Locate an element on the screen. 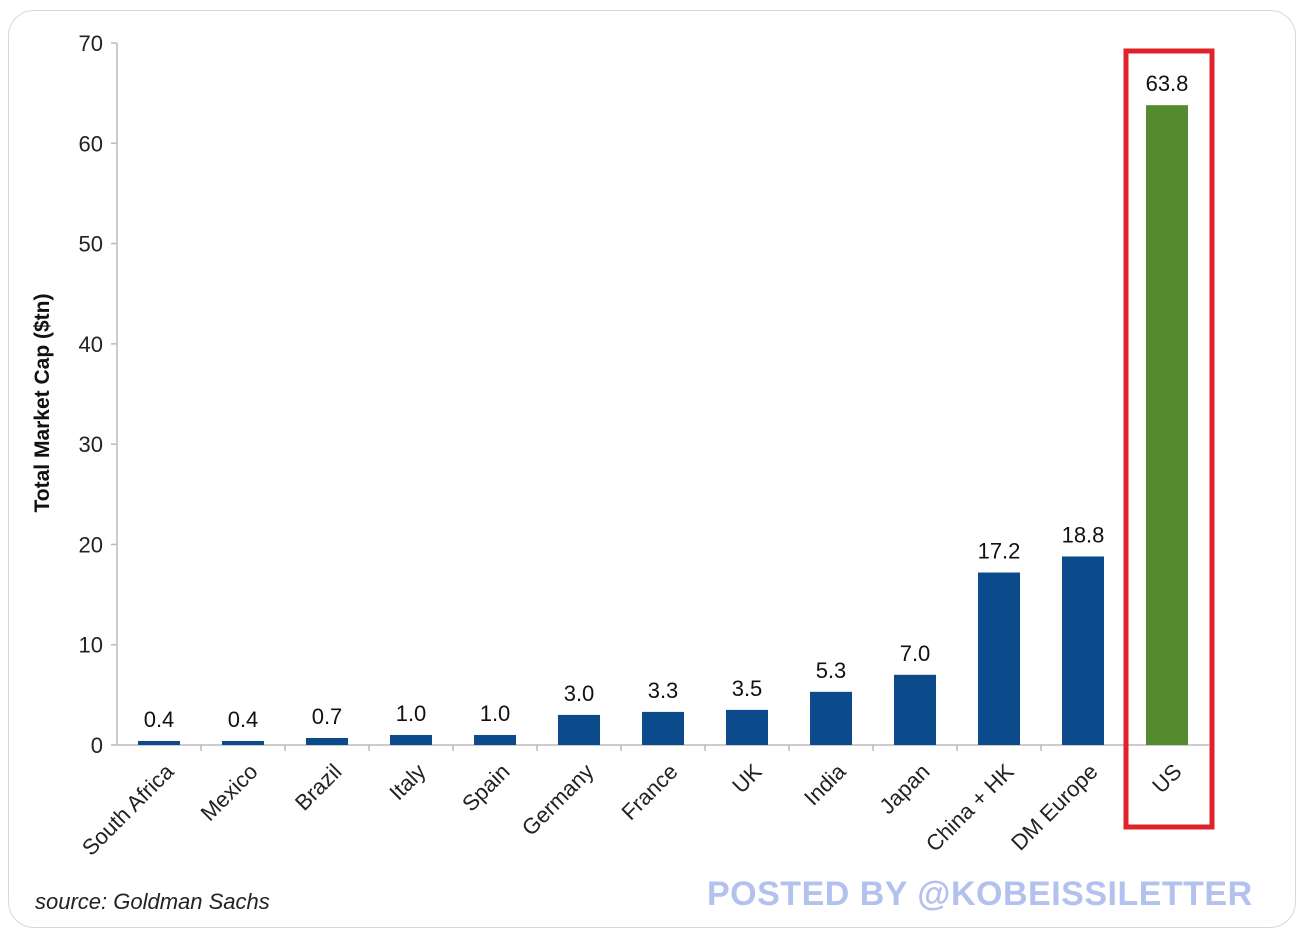 The width and height of the screenshot is (1304, 936). x-tick-label: South Africa is located at coordinates (128, 809).